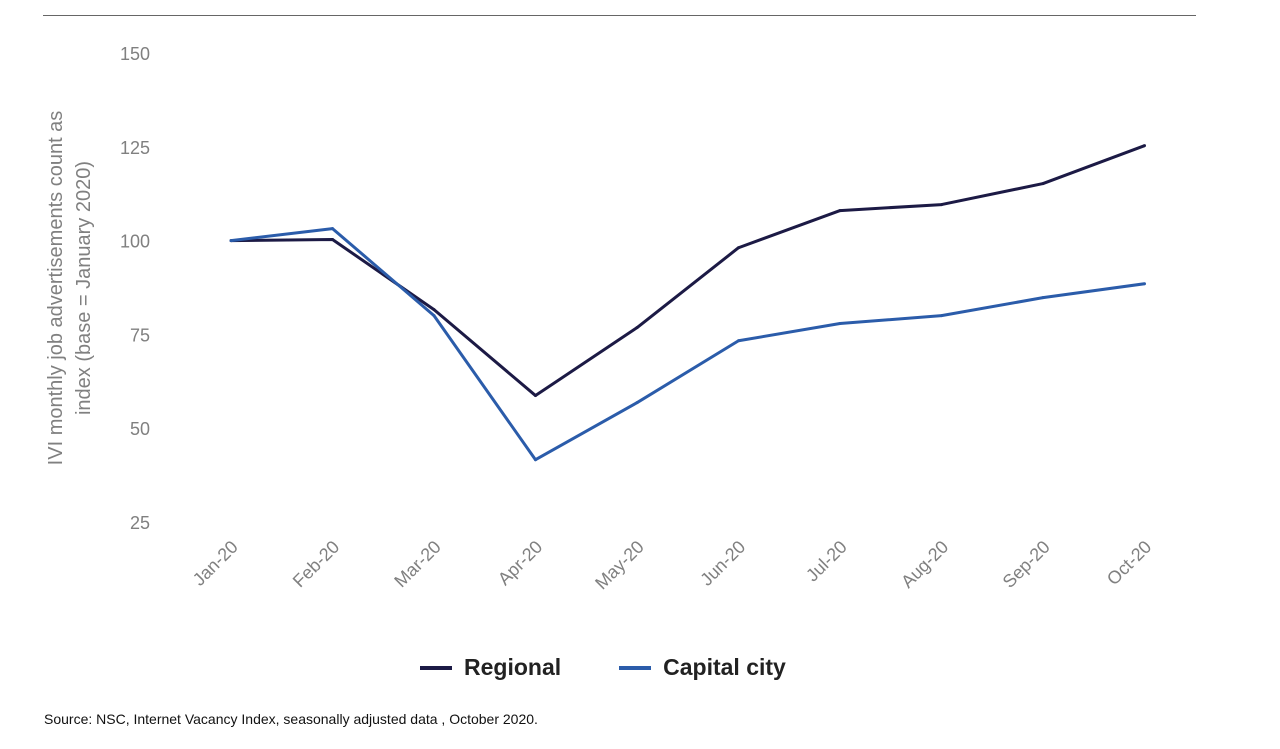 The width and height of the screenshot is (1280, 749). What do you see at coordinates (924, 564) in the screenshot?
I see `x-tick-label: Aug-20` at bounding box center [924, 564].